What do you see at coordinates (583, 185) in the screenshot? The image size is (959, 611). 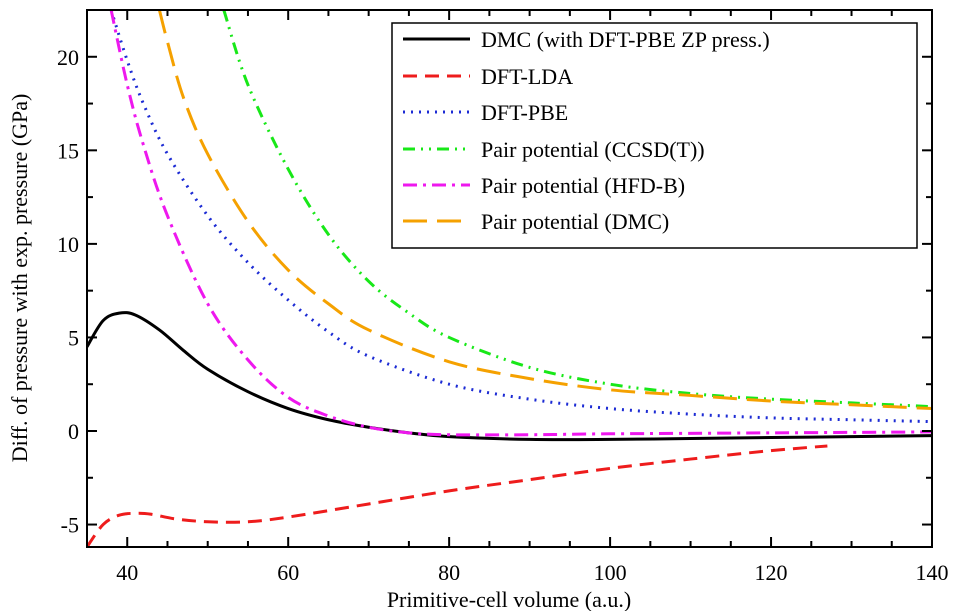 I see `legend-label-5: Pair potential (HFD-B)` at bounding box center [583, 185].